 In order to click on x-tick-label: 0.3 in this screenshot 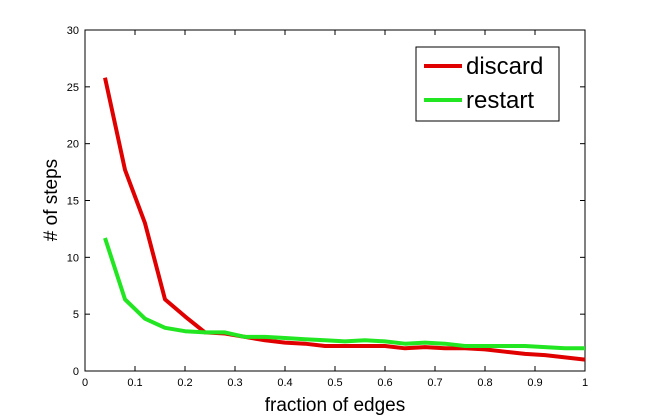, I will do `click(234, 383)`.